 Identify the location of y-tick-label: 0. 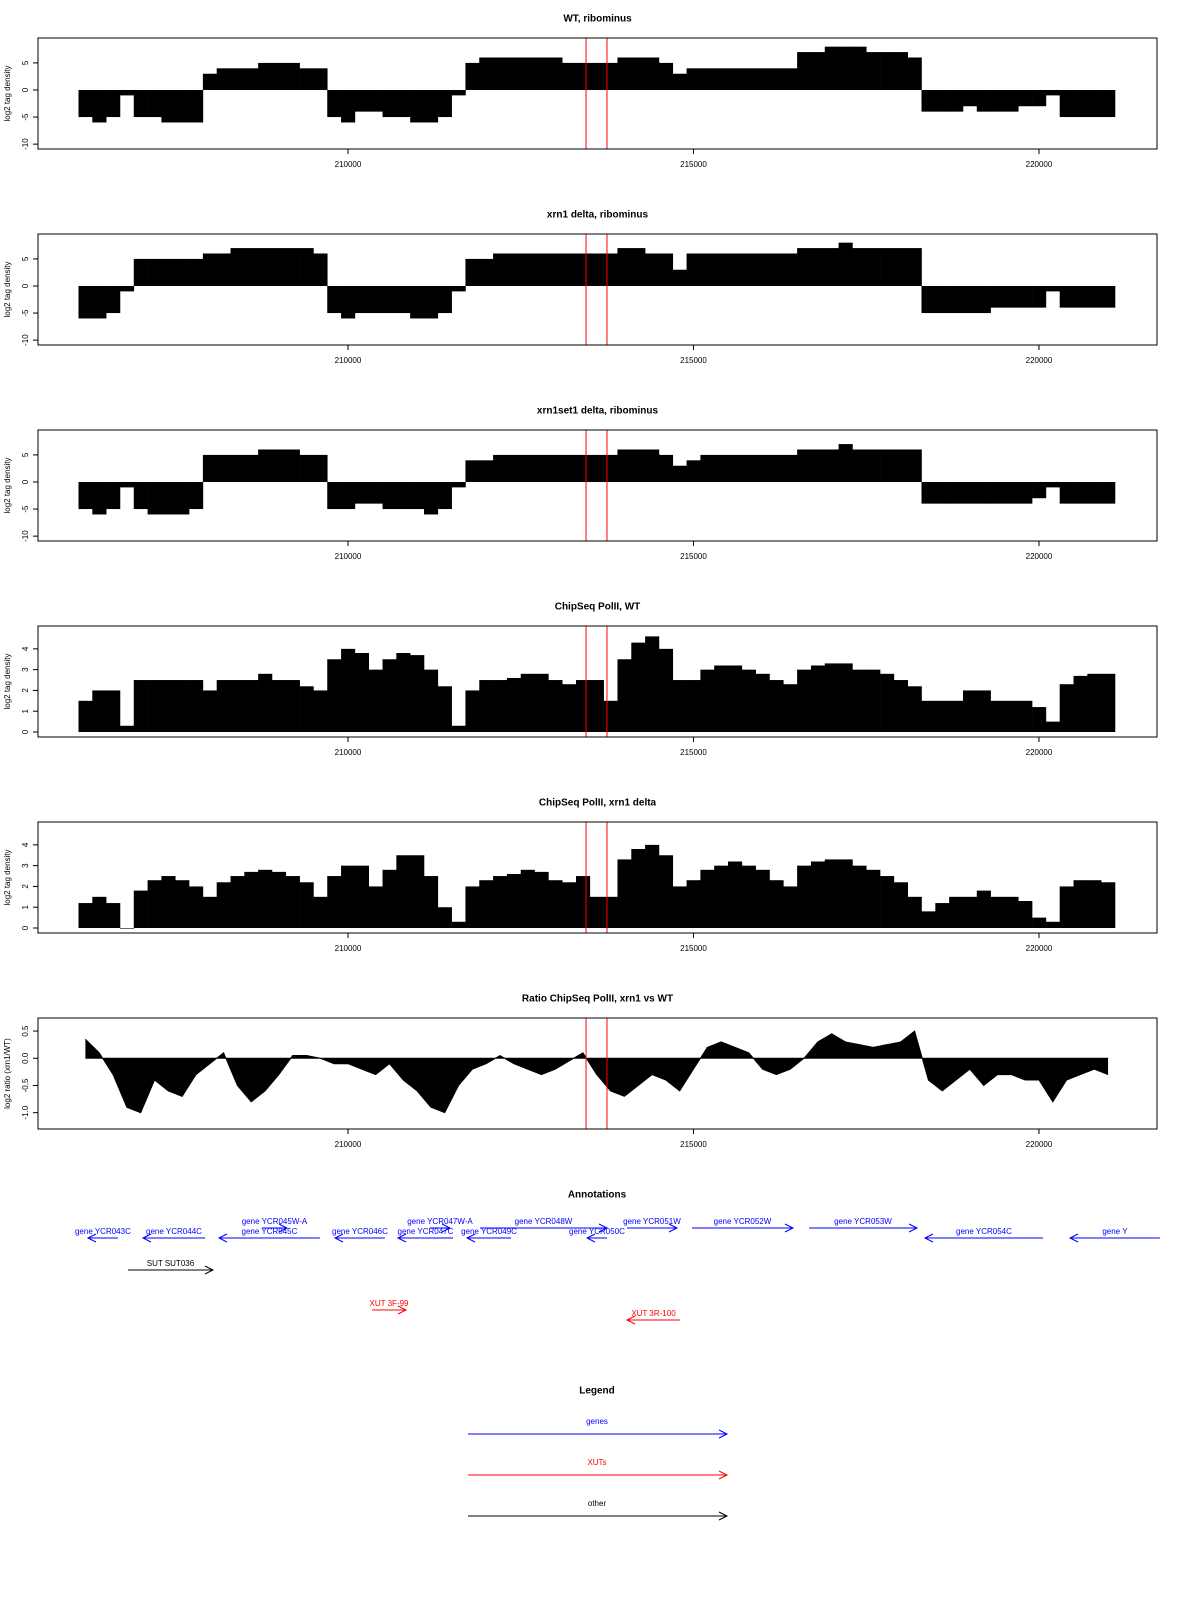
(25, 481).